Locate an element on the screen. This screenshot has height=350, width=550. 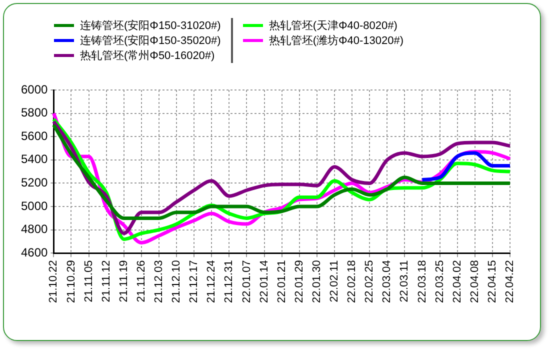
x-tick-label: 21.11.26 is located at coordinates (141, 281).